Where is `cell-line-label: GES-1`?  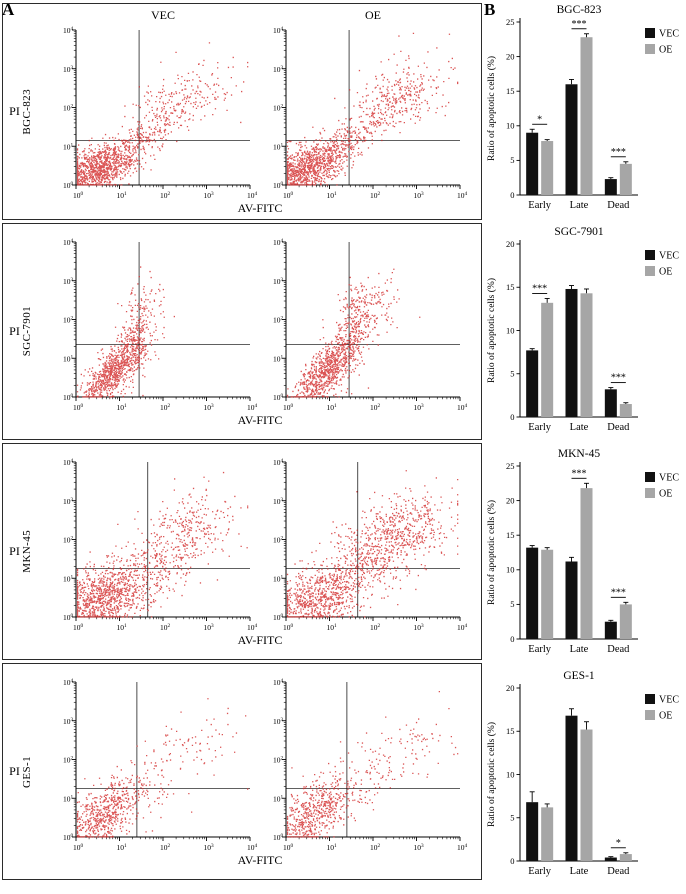 cell-line-label: GES-1 is located at coordinates (26, 771).